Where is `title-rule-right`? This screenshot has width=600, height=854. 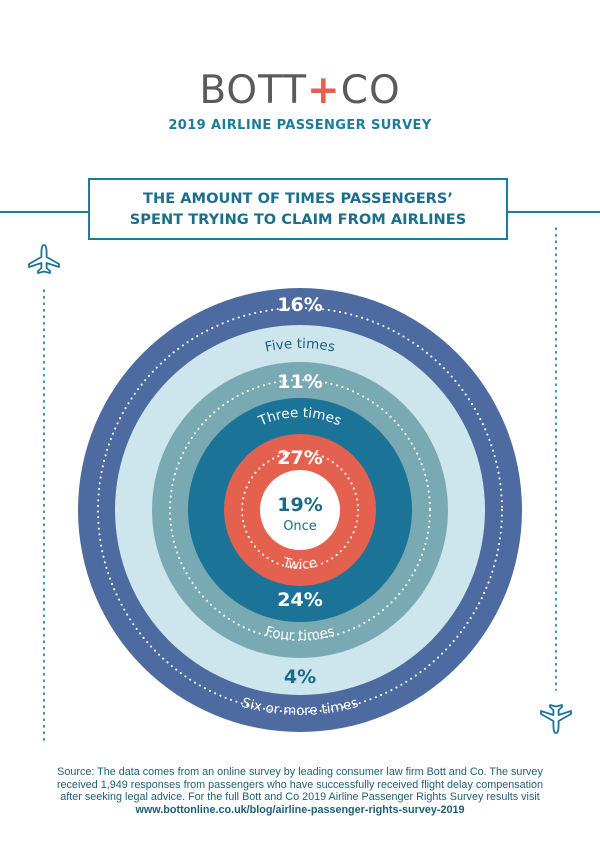 title-rule-right is located at coordinates (553, 212).